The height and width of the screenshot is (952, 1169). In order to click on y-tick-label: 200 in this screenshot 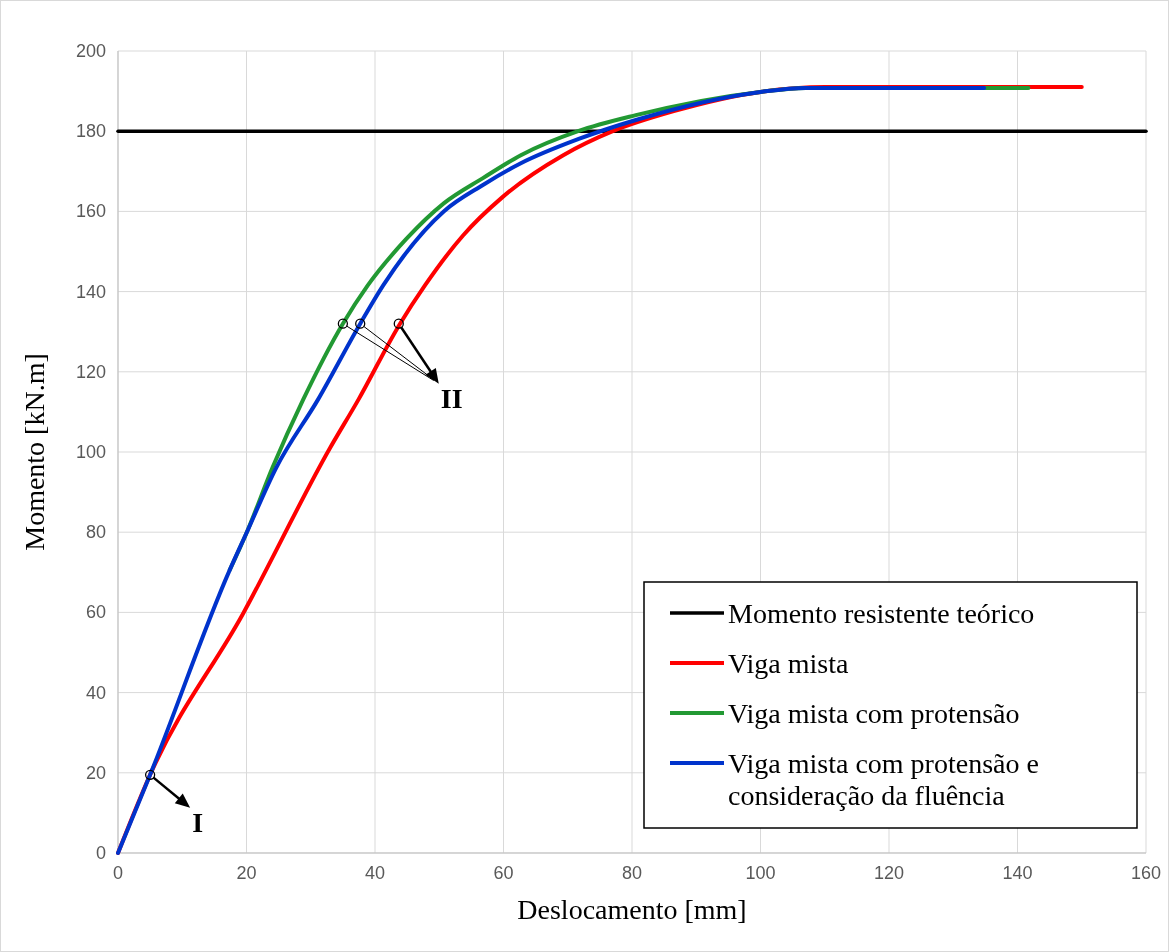, I will do `click(90, 51)`.